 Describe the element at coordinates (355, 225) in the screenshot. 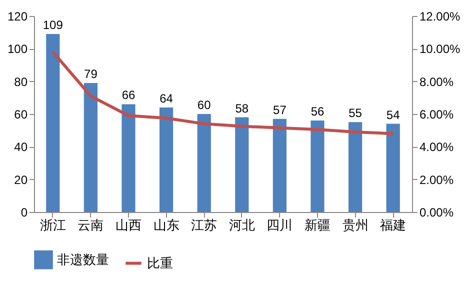

I see `x-tick-label: 贵州` at that location.